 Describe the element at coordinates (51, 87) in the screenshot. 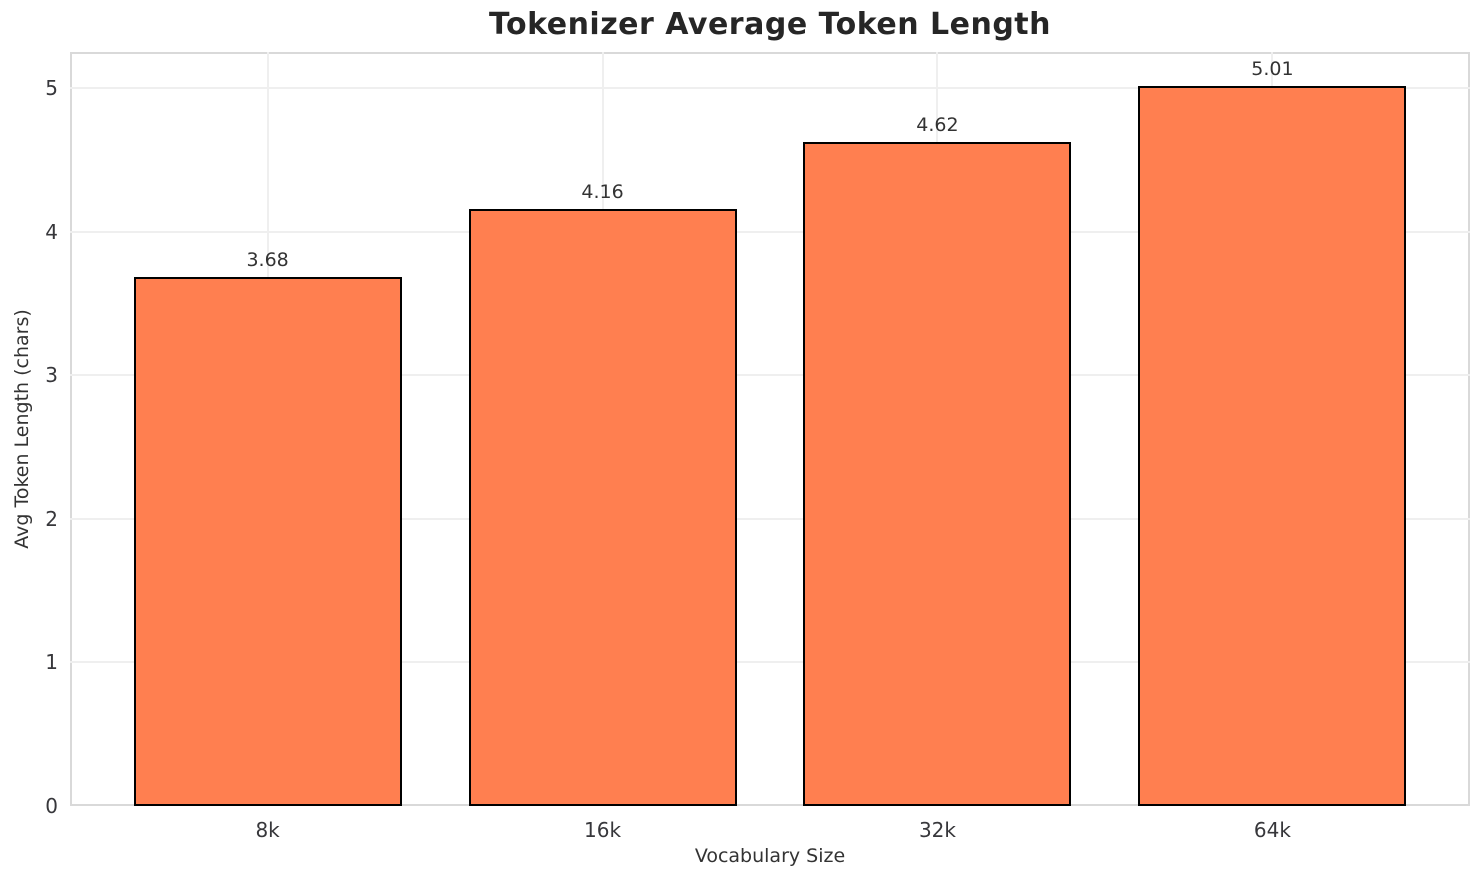

I see `y-tick-label: 5` at that location.